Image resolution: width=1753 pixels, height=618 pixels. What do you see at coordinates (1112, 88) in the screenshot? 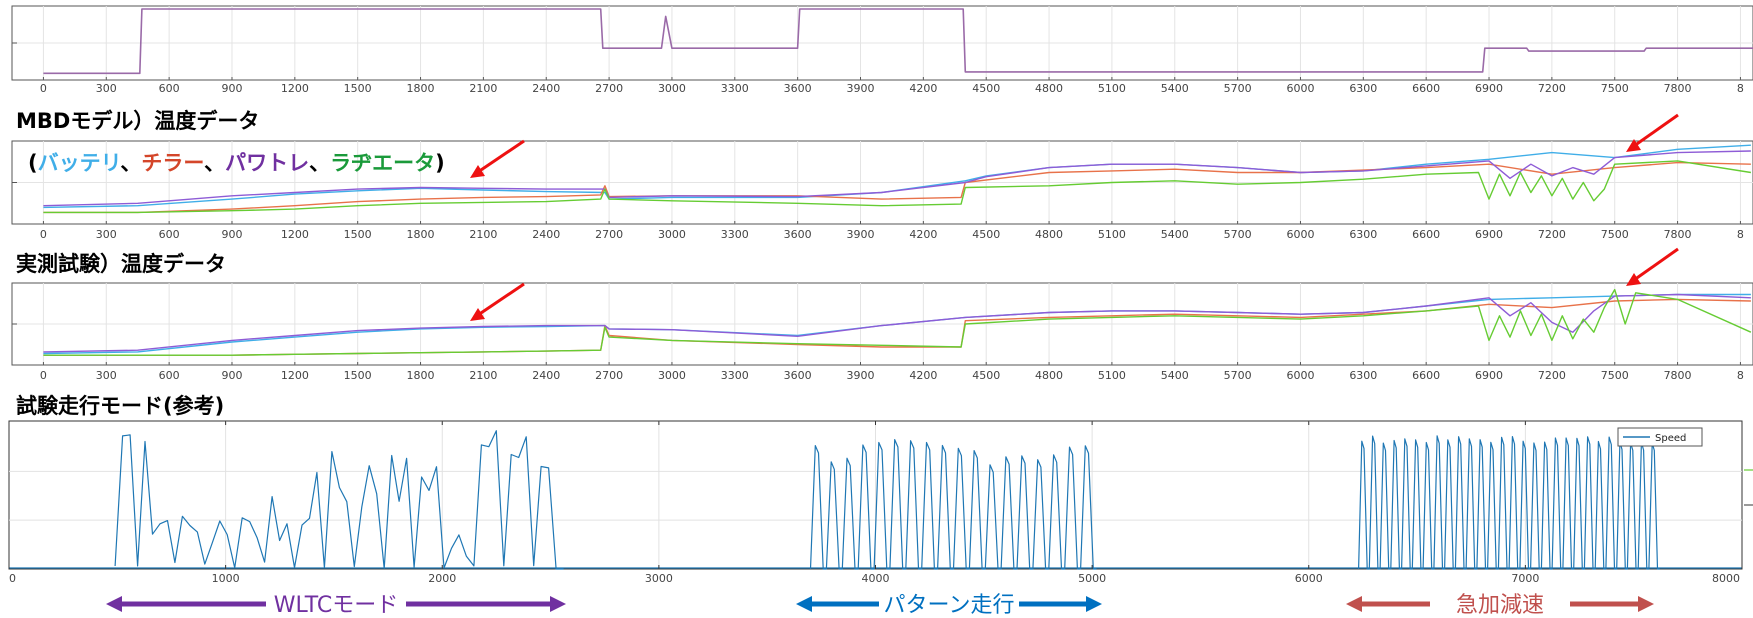
I see `signal-tick-label: 5100` at bounding box center [1112, 88].